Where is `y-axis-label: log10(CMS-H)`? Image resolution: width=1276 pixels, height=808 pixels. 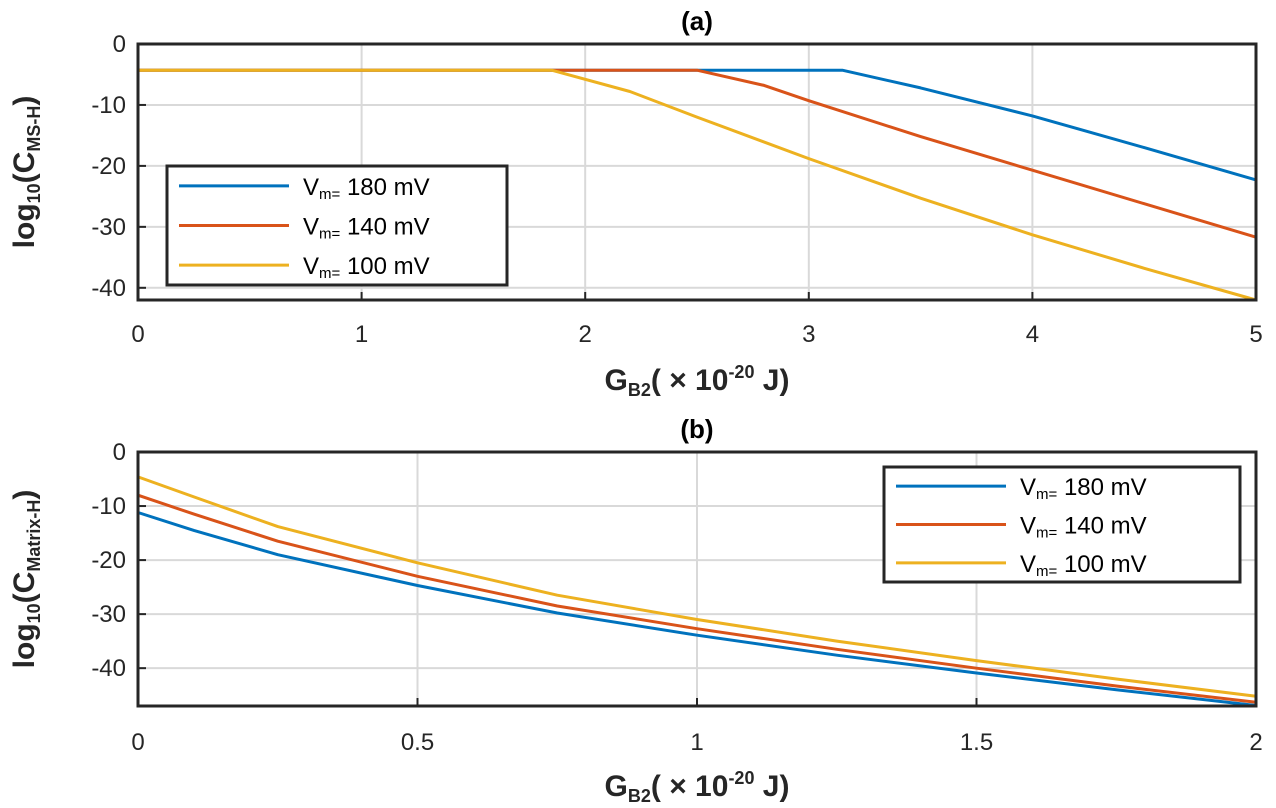 y-axis-label: log10(CMS-H) is located at coordinates (26, 172).